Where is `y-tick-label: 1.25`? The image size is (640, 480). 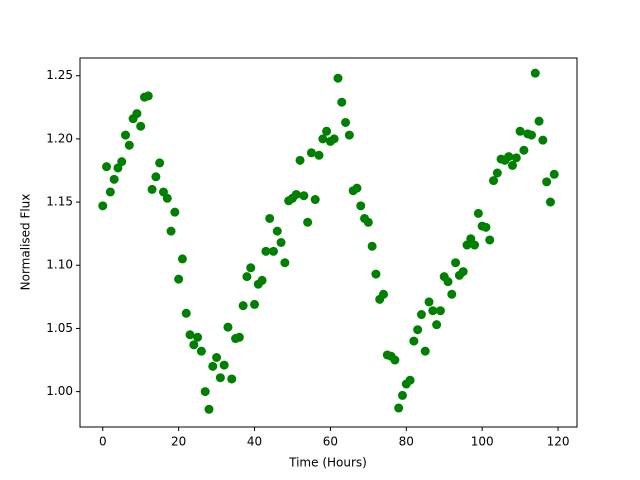
y-tick-label: 1.25 is located at coordinates (59, 75).